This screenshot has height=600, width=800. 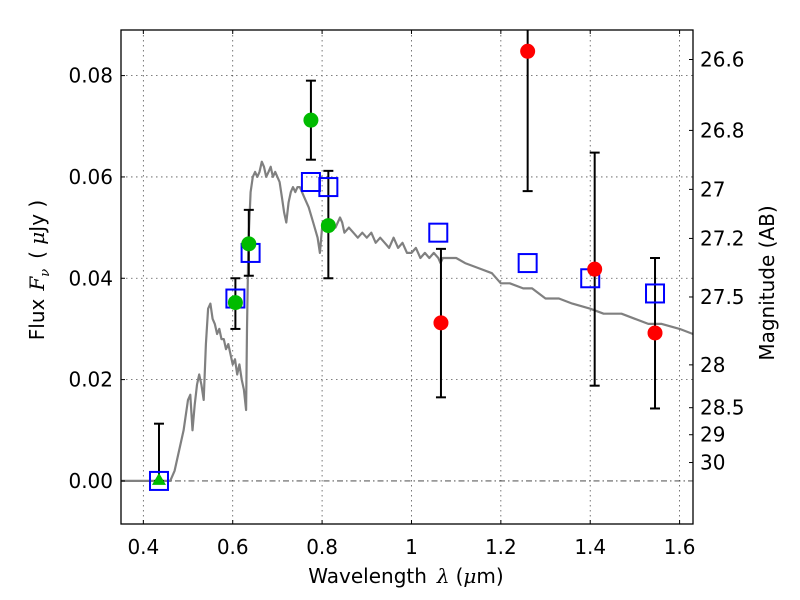 I want to click on y-axis-label: FluxFν( μJy ), so click(x=39, y=270).